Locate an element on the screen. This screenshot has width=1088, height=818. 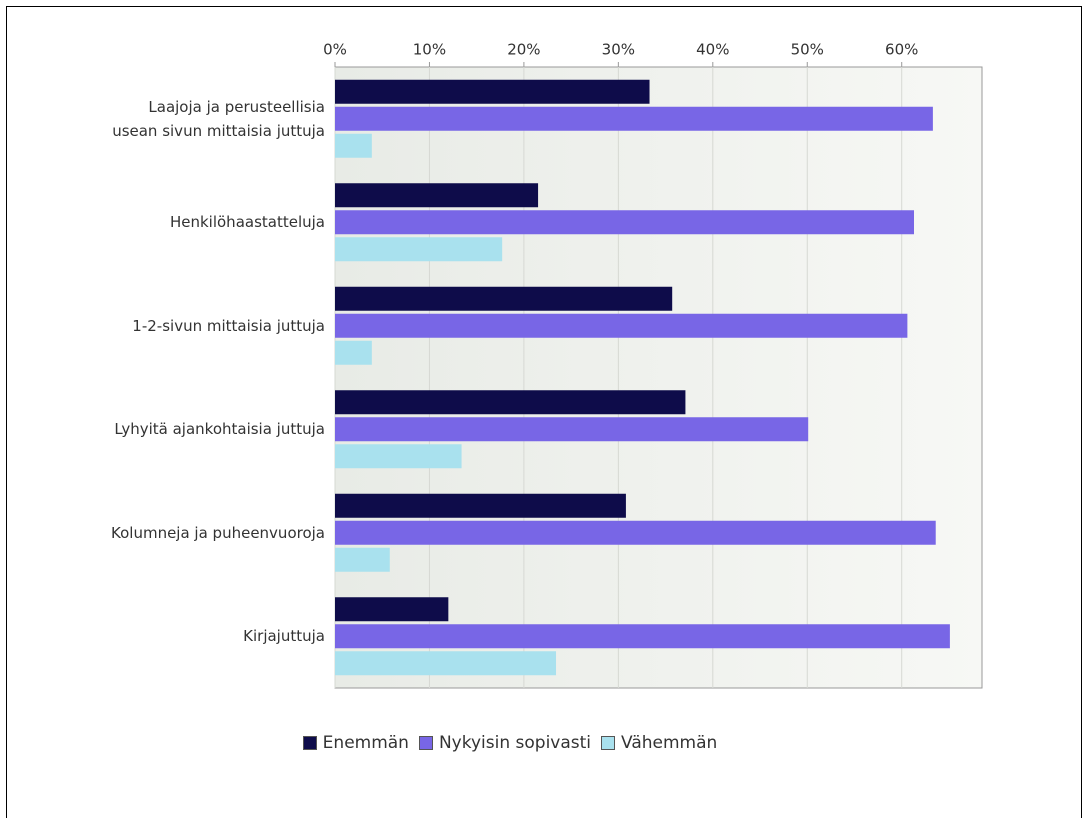
x-tick-label: 0% is located at coordinates (335, 50).